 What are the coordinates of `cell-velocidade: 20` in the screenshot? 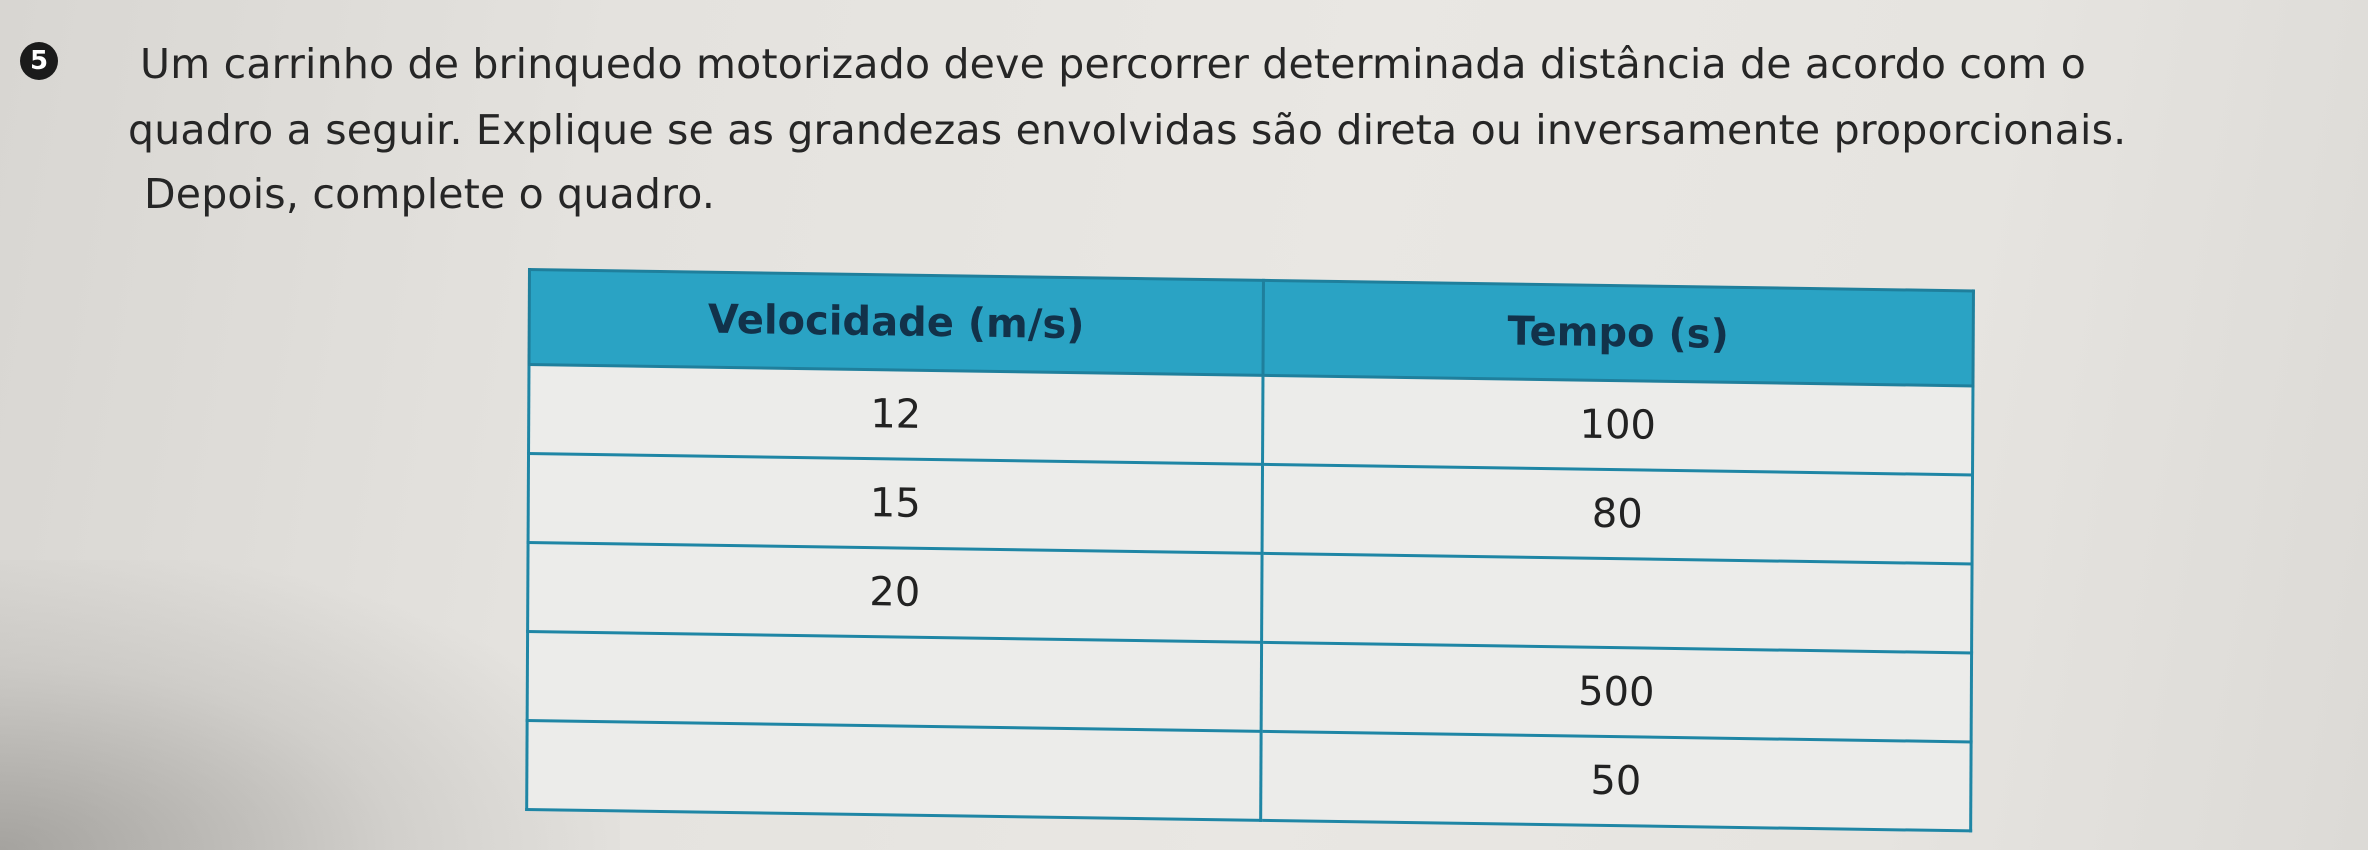 It's located at (895, 592).